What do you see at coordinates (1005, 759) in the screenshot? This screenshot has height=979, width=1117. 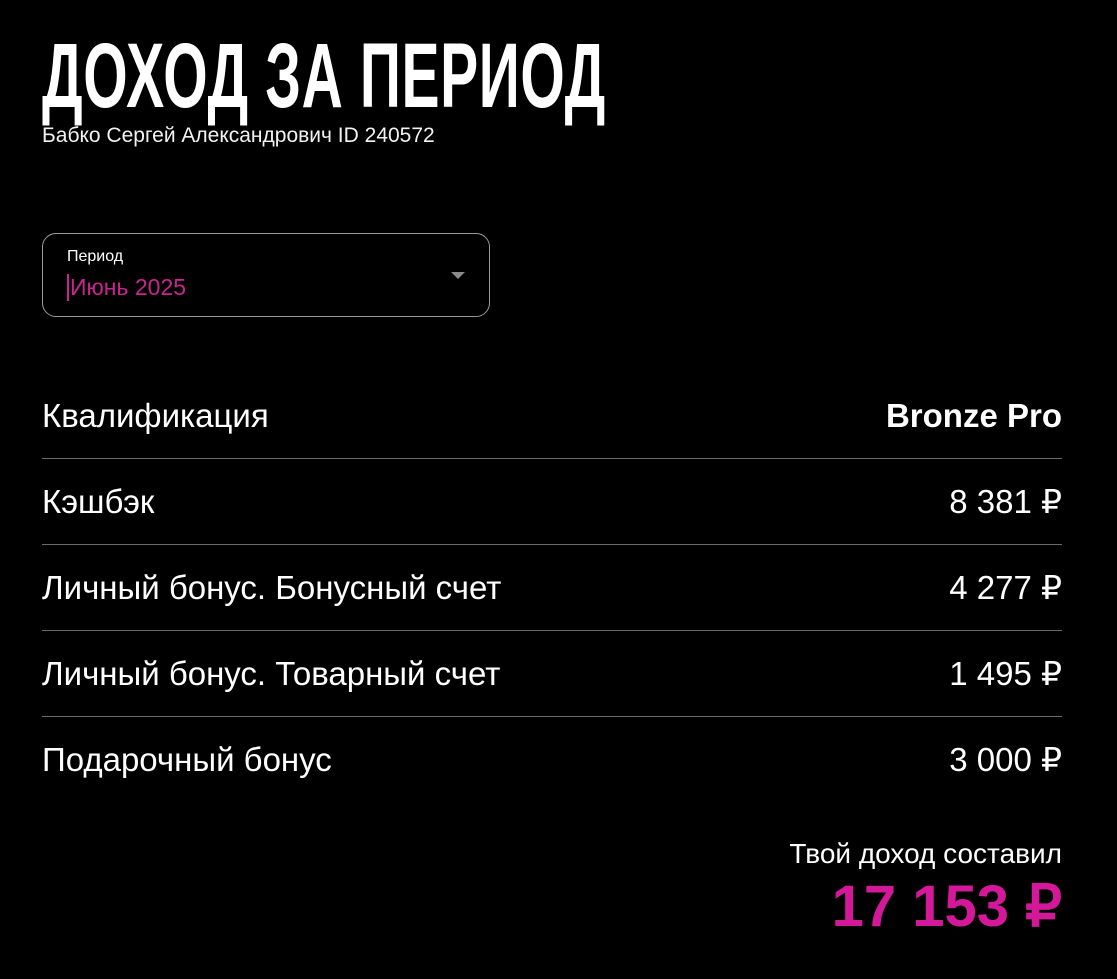 I see `row-value: 3 000 ₽` at bounding box center [1005, 759].